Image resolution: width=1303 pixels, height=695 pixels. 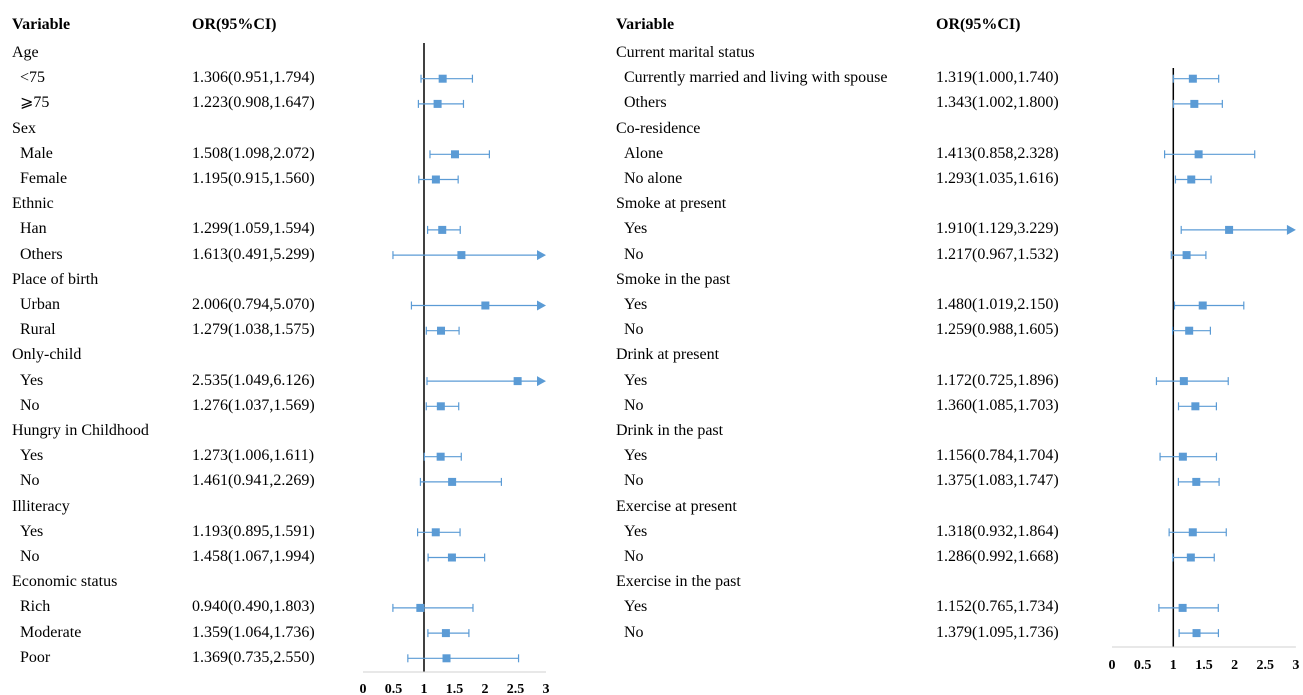 What do you see at coordinates (997, 153) in the screenshot?
I see `or-ci-value: 1.413(0.858,2.328)` at bounding box center [997, 153].